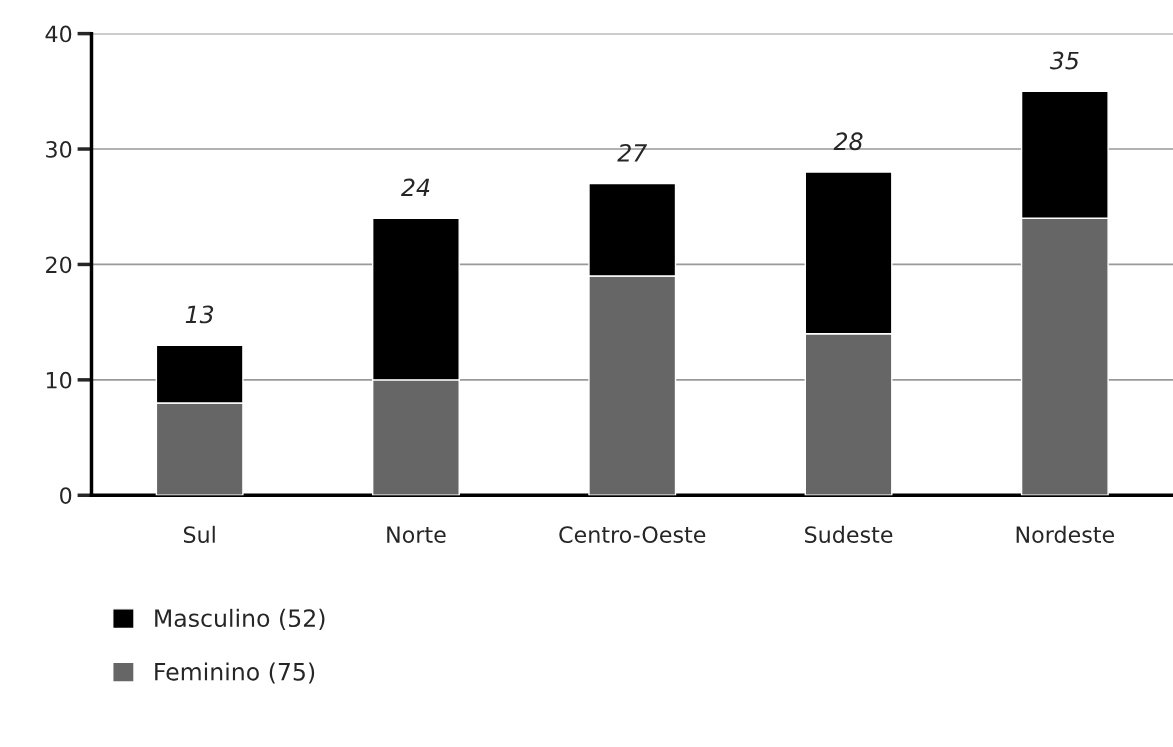  I want to click on legend-label: Feminino (75), so click(235, 673).